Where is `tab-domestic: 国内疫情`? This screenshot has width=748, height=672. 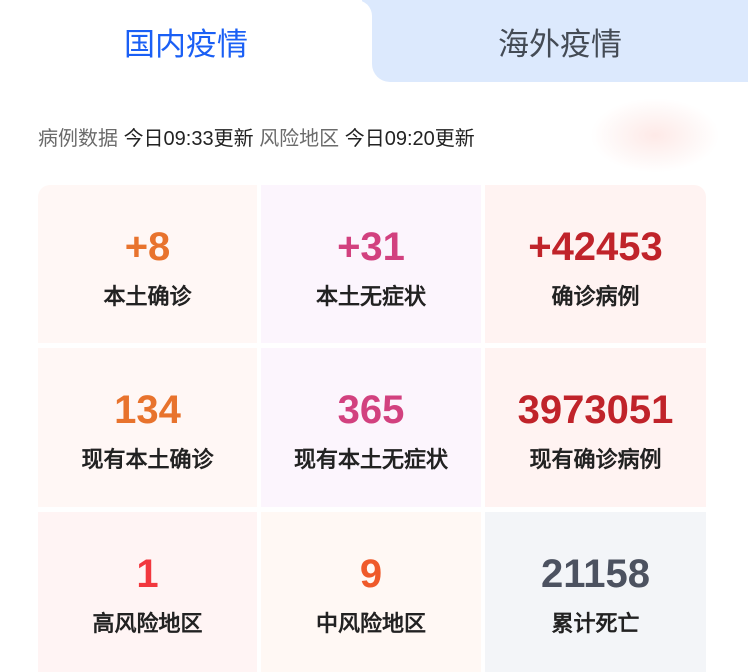
tab-domestic: 国内疫情 is located at coordinates (186, 41).